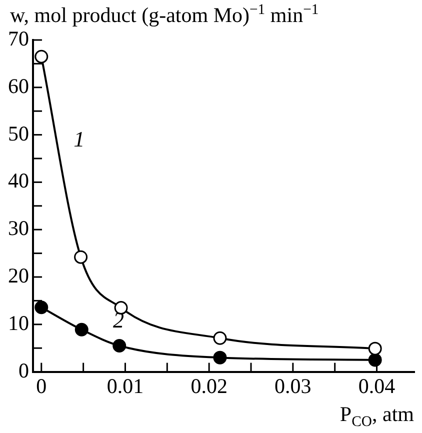 The height and width of the screenshot is (433, 422). What do you see at coordinates (18, 322) in the screenshot?
I see `y-tick-label: 10` at bounding box center [18, 322].